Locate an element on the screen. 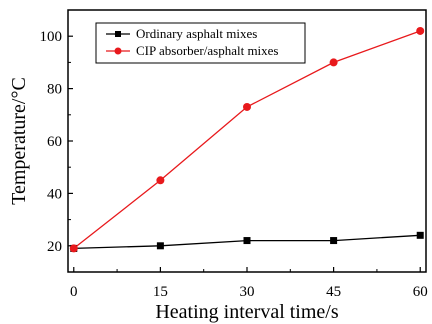 Image resolution: width=432 pixels, height=324 pixels. y-tick-label: 100 is located at coordinates (51, 37).